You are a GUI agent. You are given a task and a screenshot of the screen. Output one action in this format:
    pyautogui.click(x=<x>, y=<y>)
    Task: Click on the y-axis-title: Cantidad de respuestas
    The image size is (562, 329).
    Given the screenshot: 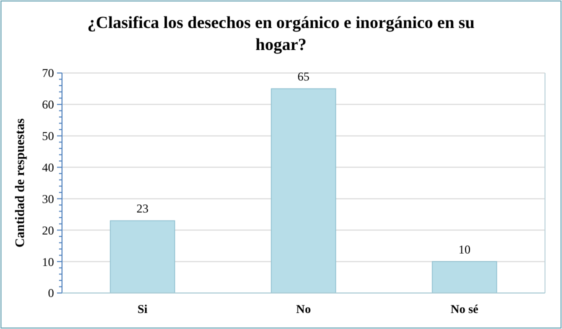 What is the action you would take?
    pyautogui.click(x=19, y=183)
    